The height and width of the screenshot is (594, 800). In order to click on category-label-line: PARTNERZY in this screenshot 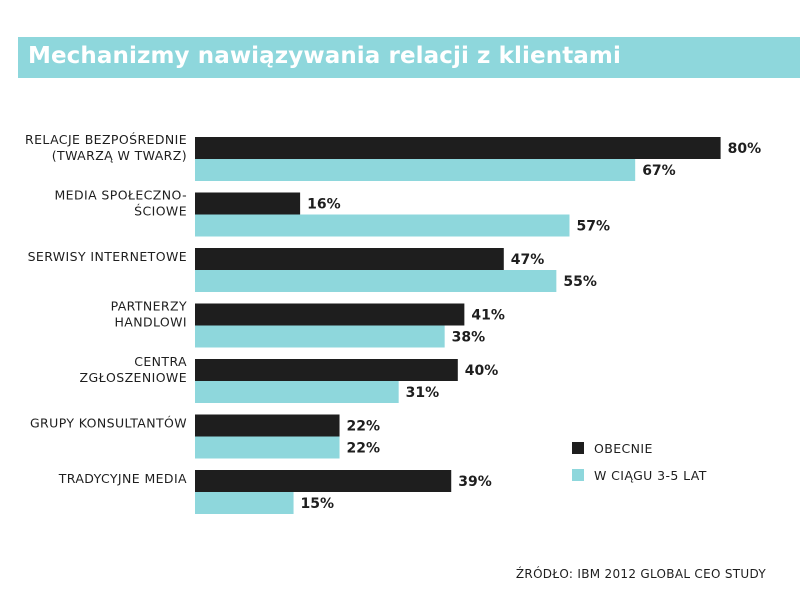, I will do `click(149, 306)`.